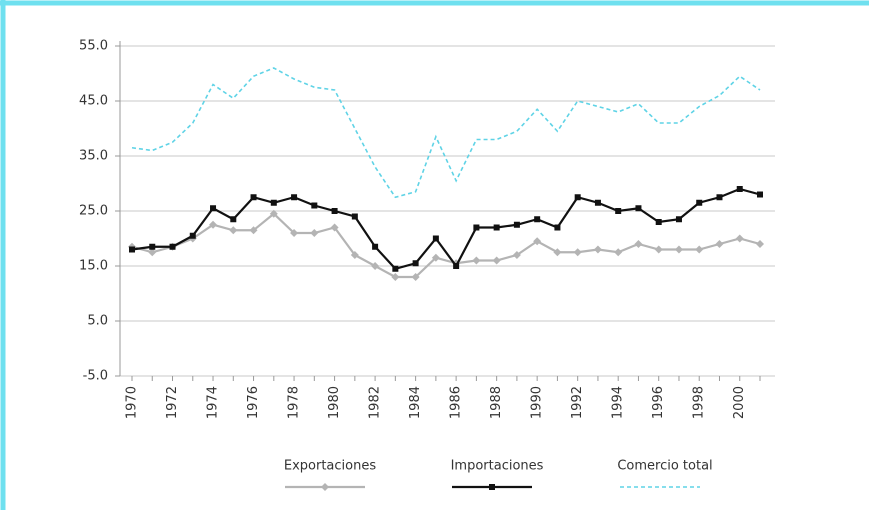 This screenshot has height=510, width=869. What do you see at coordinates (97, 321) in the screenshot?
I see `y-tick-label: 5.0` at bounding box center [97, 321].